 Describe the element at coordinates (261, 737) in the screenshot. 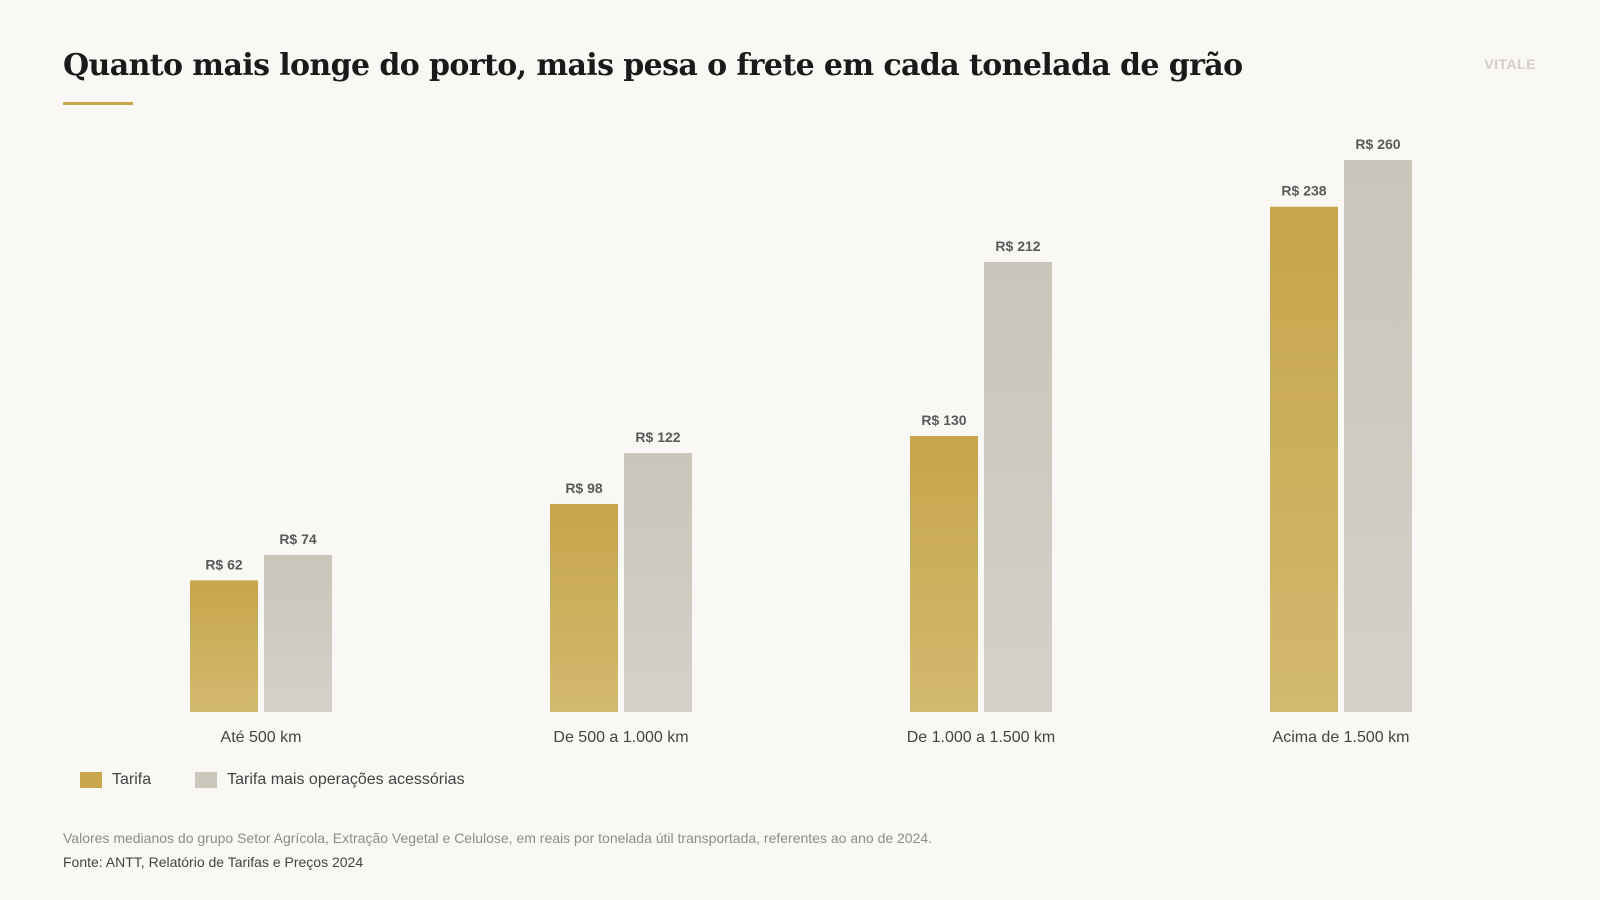

I see `category-label-1: Até 500 km` at that location.